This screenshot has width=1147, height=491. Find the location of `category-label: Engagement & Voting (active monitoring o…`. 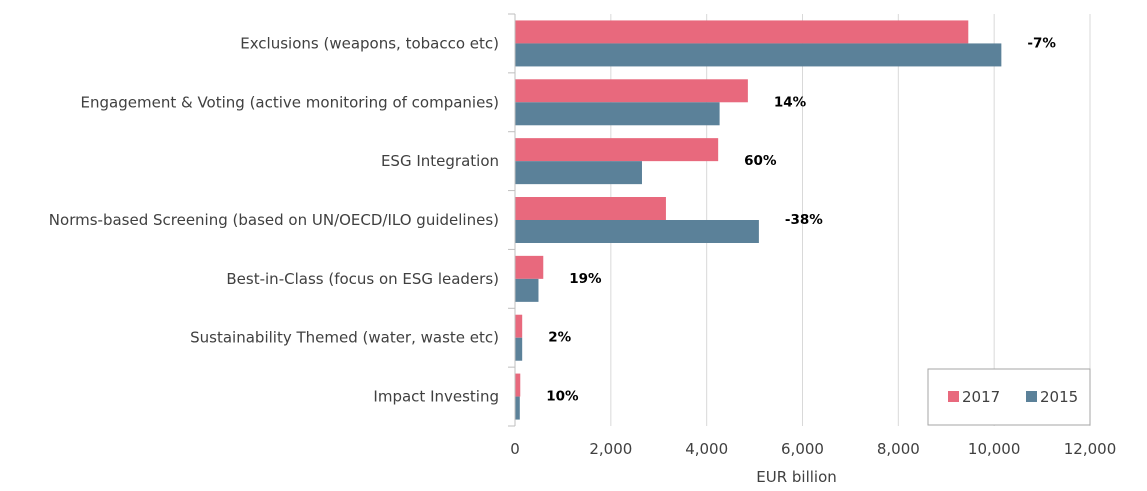

category-label: Engagement & Voting (active monitoring o… is located at coordinates (290, 102).